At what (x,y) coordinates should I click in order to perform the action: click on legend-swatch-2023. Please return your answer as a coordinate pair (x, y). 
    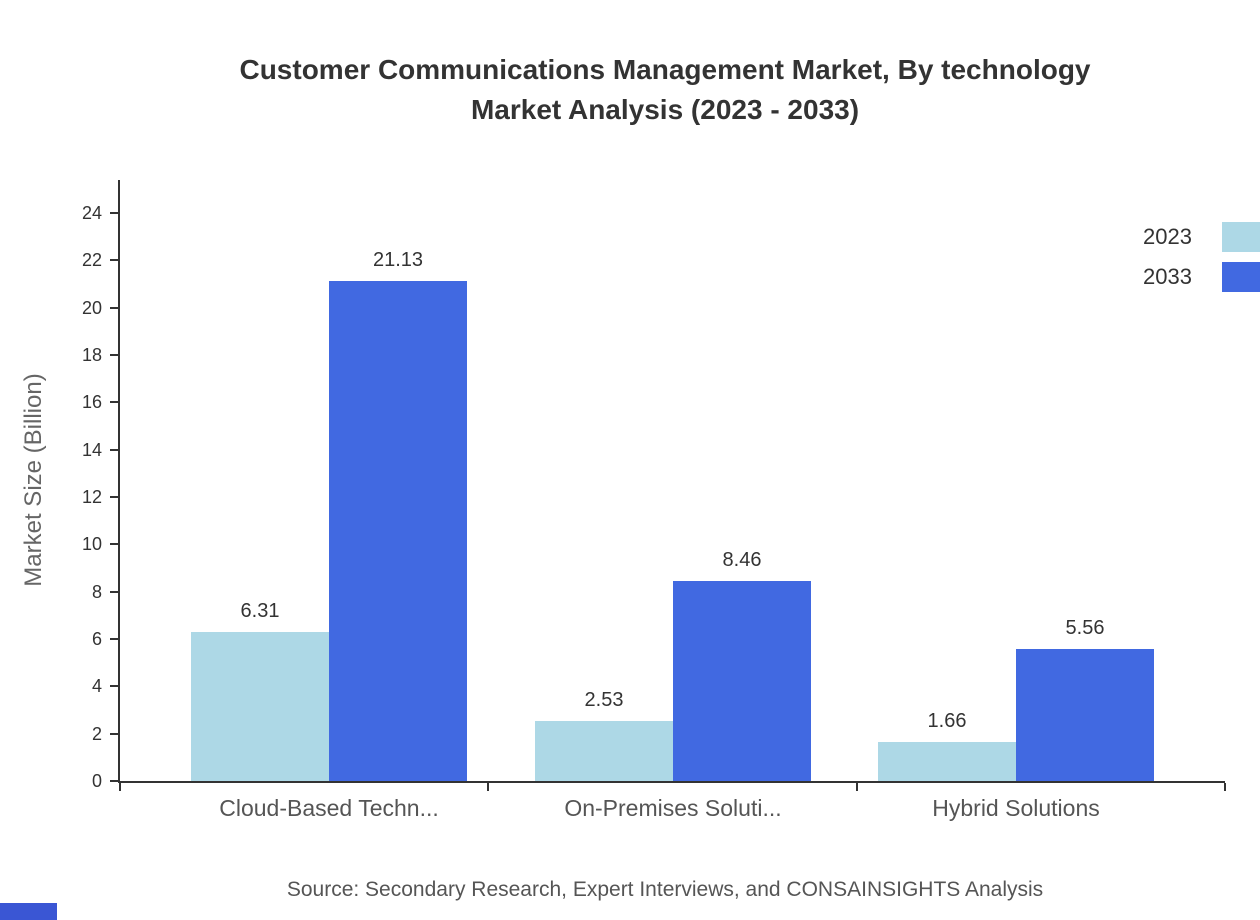
    Looking at the image, I should click on (1241, 237).